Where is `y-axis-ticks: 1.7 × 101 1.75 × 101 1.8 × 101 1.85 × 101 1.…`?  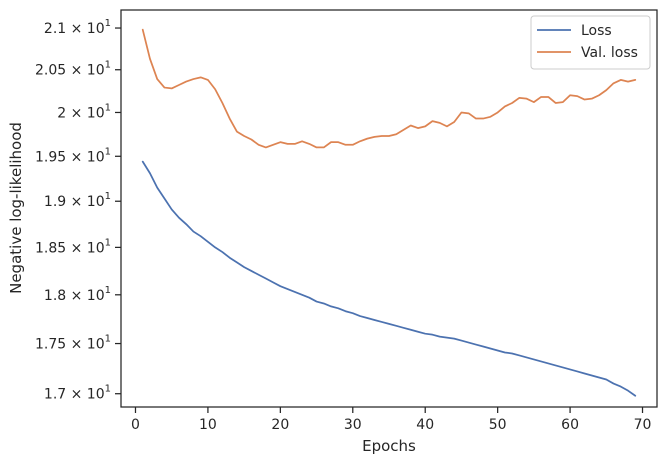
y-axis-ticks: 1.7 × 101 1.75 × 101 1.8 × 101 1.85 × 101 1.… is located at coordinates (78, 210).